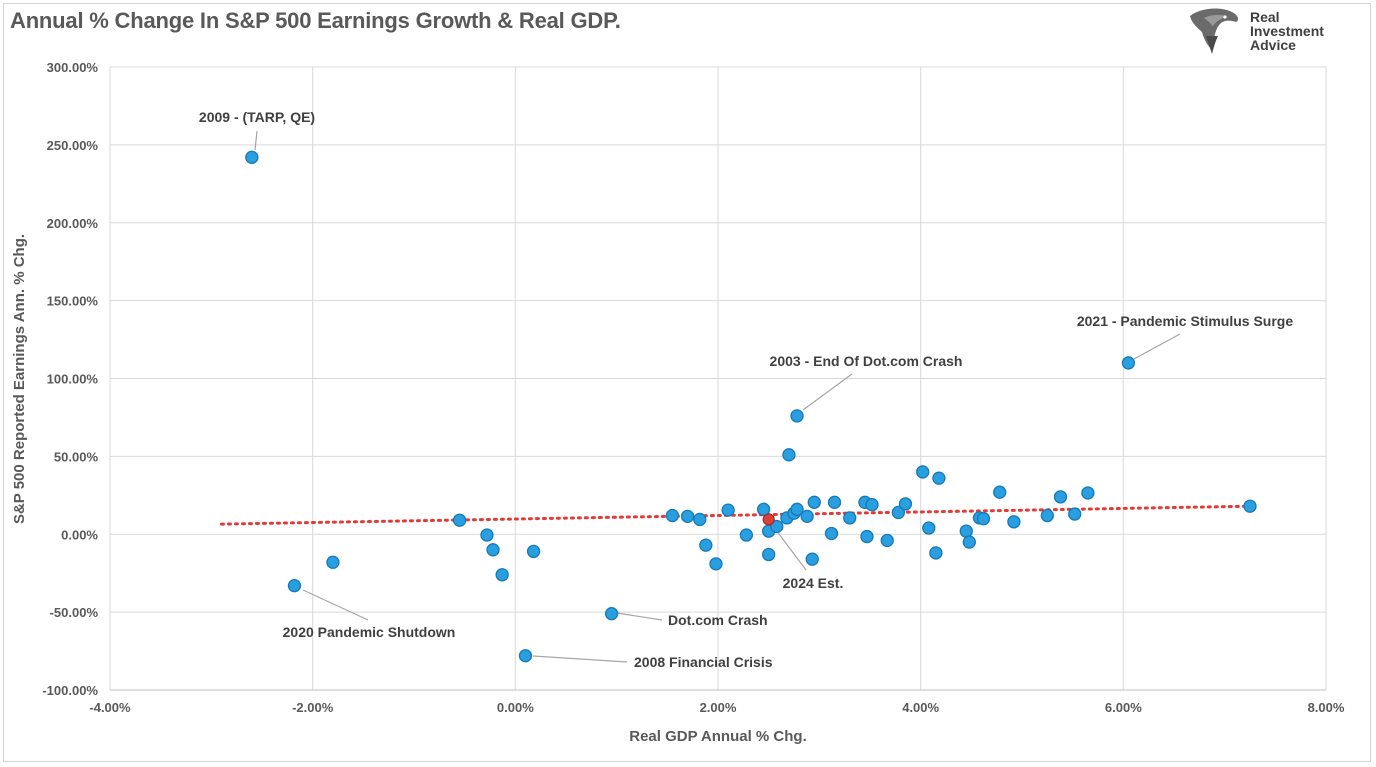 The height and width of the screenshot is (767, 1376). I want to click on annotation-label: Dot.com Crash, so click(718, 620).